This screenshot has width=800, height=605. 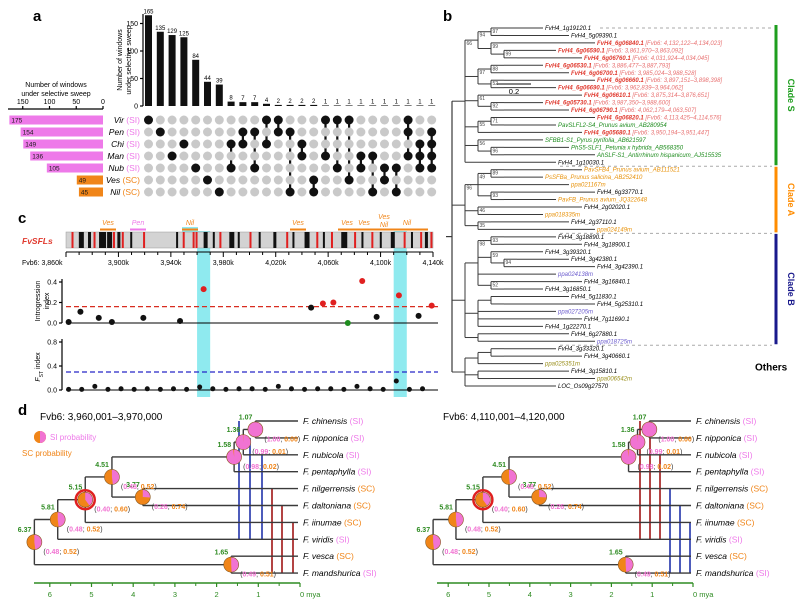 What do you see at coordinates (594, 372) in the screenshot?
I see `tree-tip-label: FvH4_3g15810.1` at bounding box center [594, 372].